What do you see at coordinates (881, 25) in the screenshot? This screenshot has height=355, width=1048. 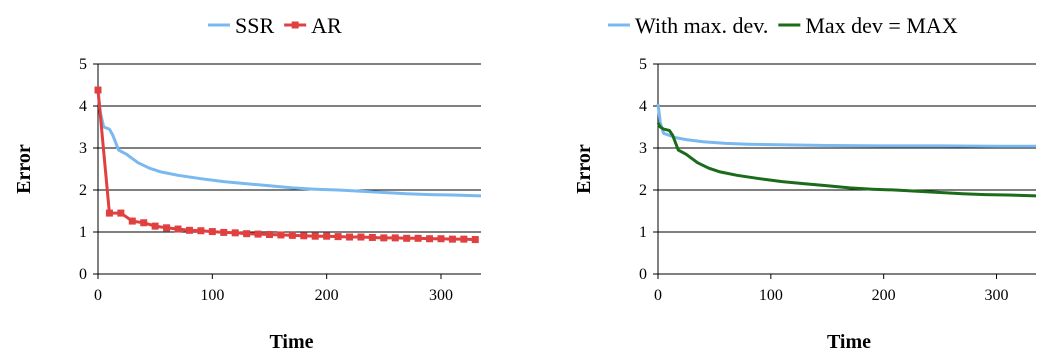 I see `legend-label: Max dev = MAX` at bounding box center [881, 25].